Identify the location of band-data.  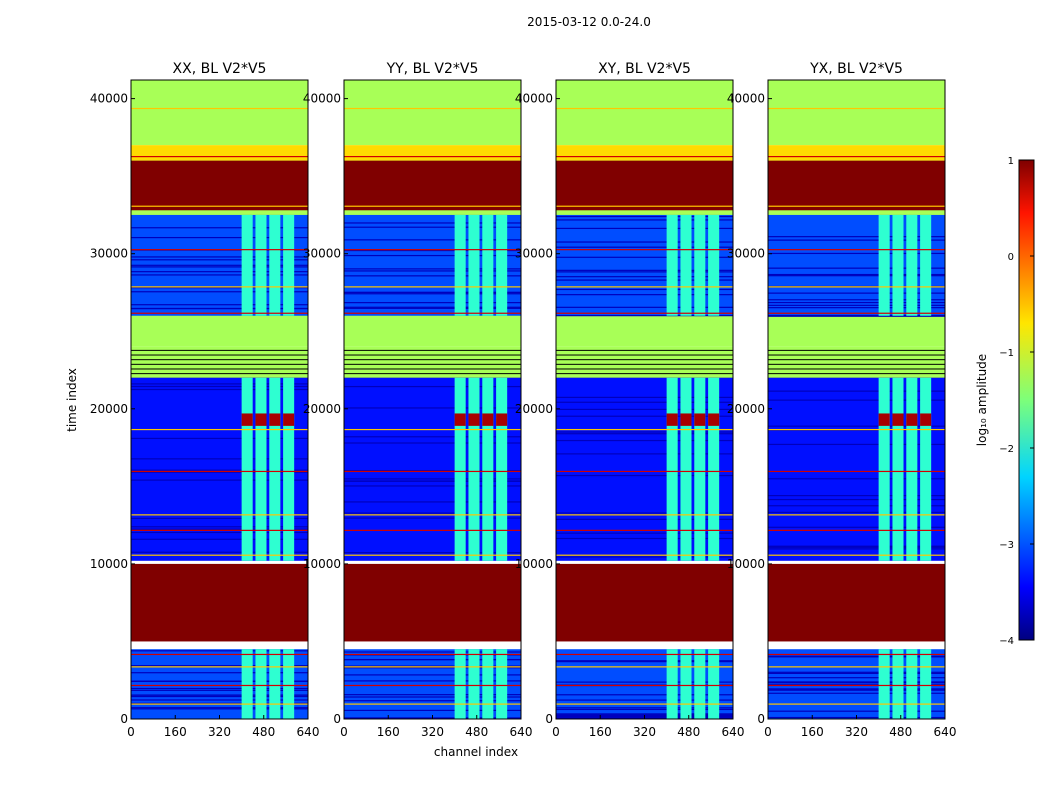
(432, 265).